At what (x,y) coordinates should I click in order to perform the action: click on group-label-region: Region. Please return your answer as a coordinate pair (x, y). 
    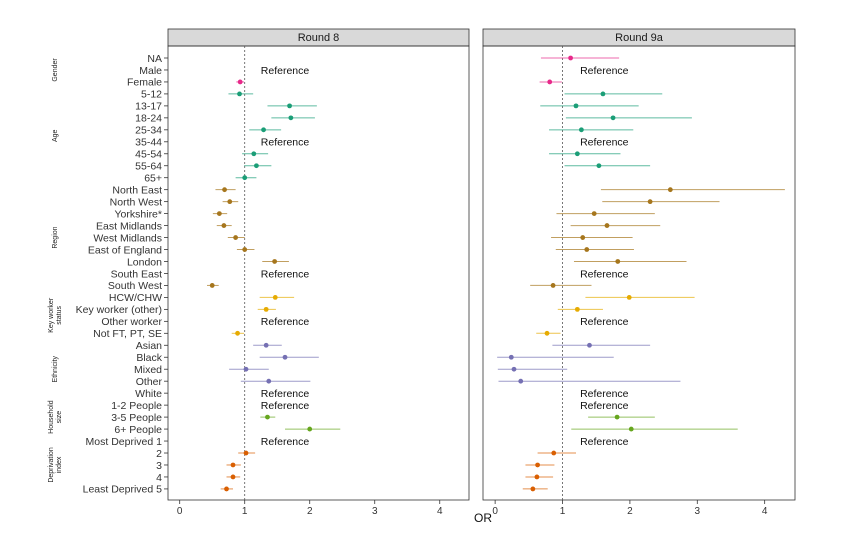
    Looking at the image, I should click on (55, 237).